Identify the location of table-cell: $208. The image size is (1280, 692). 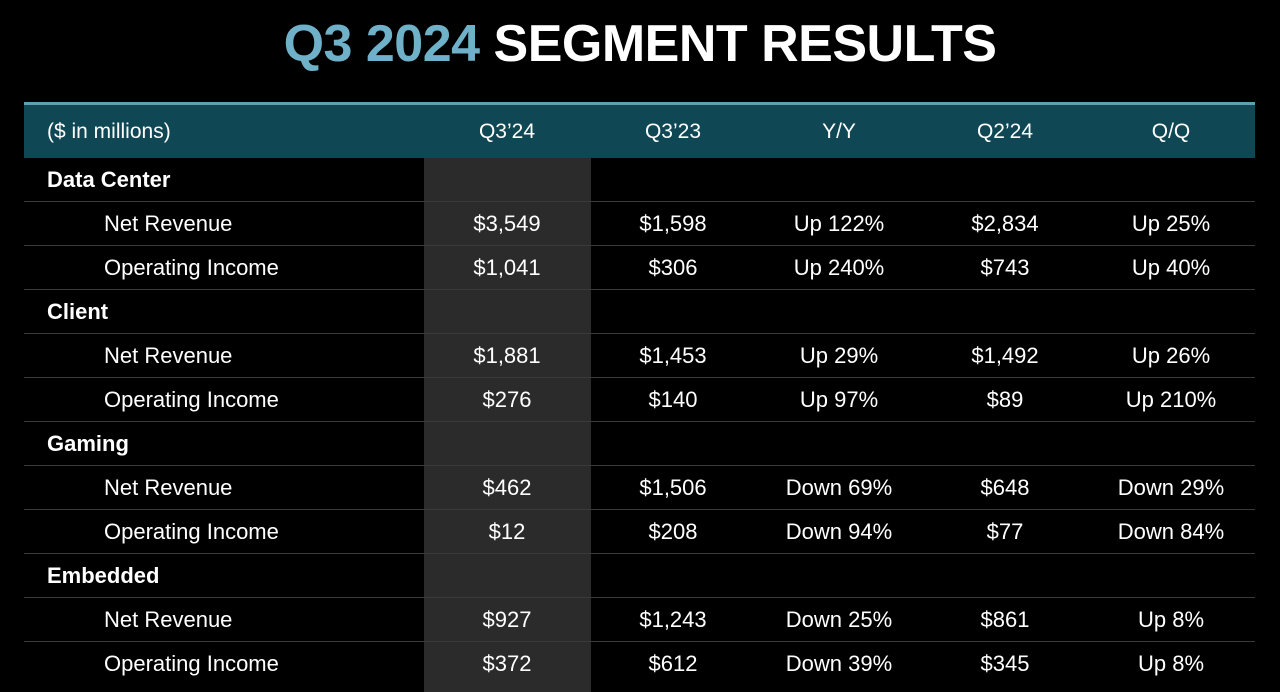
(673, 531).